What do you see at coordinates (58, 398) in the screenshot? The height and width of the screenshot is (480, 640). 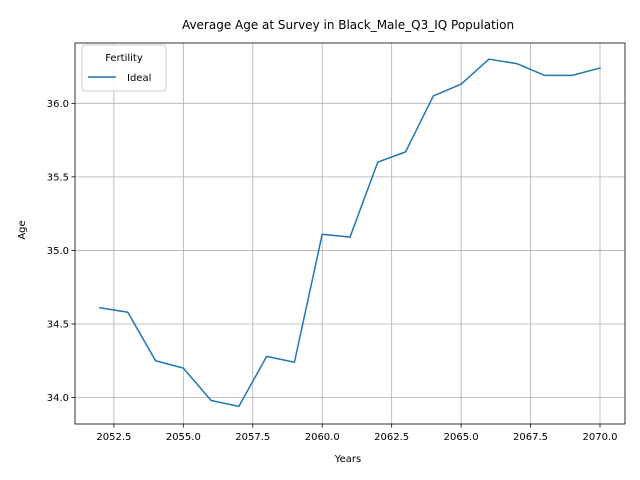 I see `y-tick-label: 34.0` at bounding box center [58, 398].